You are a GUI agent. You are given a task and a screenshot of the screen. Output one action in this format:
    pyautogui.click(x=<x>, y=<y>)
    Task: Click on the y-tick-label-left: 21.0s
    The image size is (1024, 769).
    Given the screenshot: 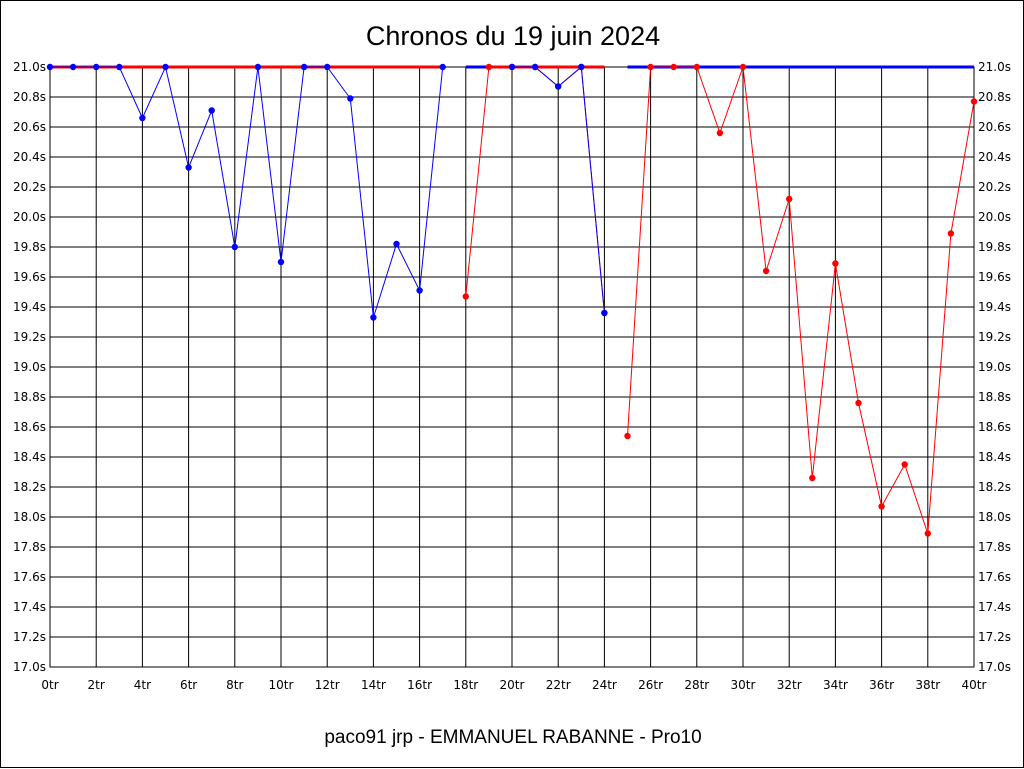 What is the action you would take?
    pyautogui.click(x=29, y=67)
    